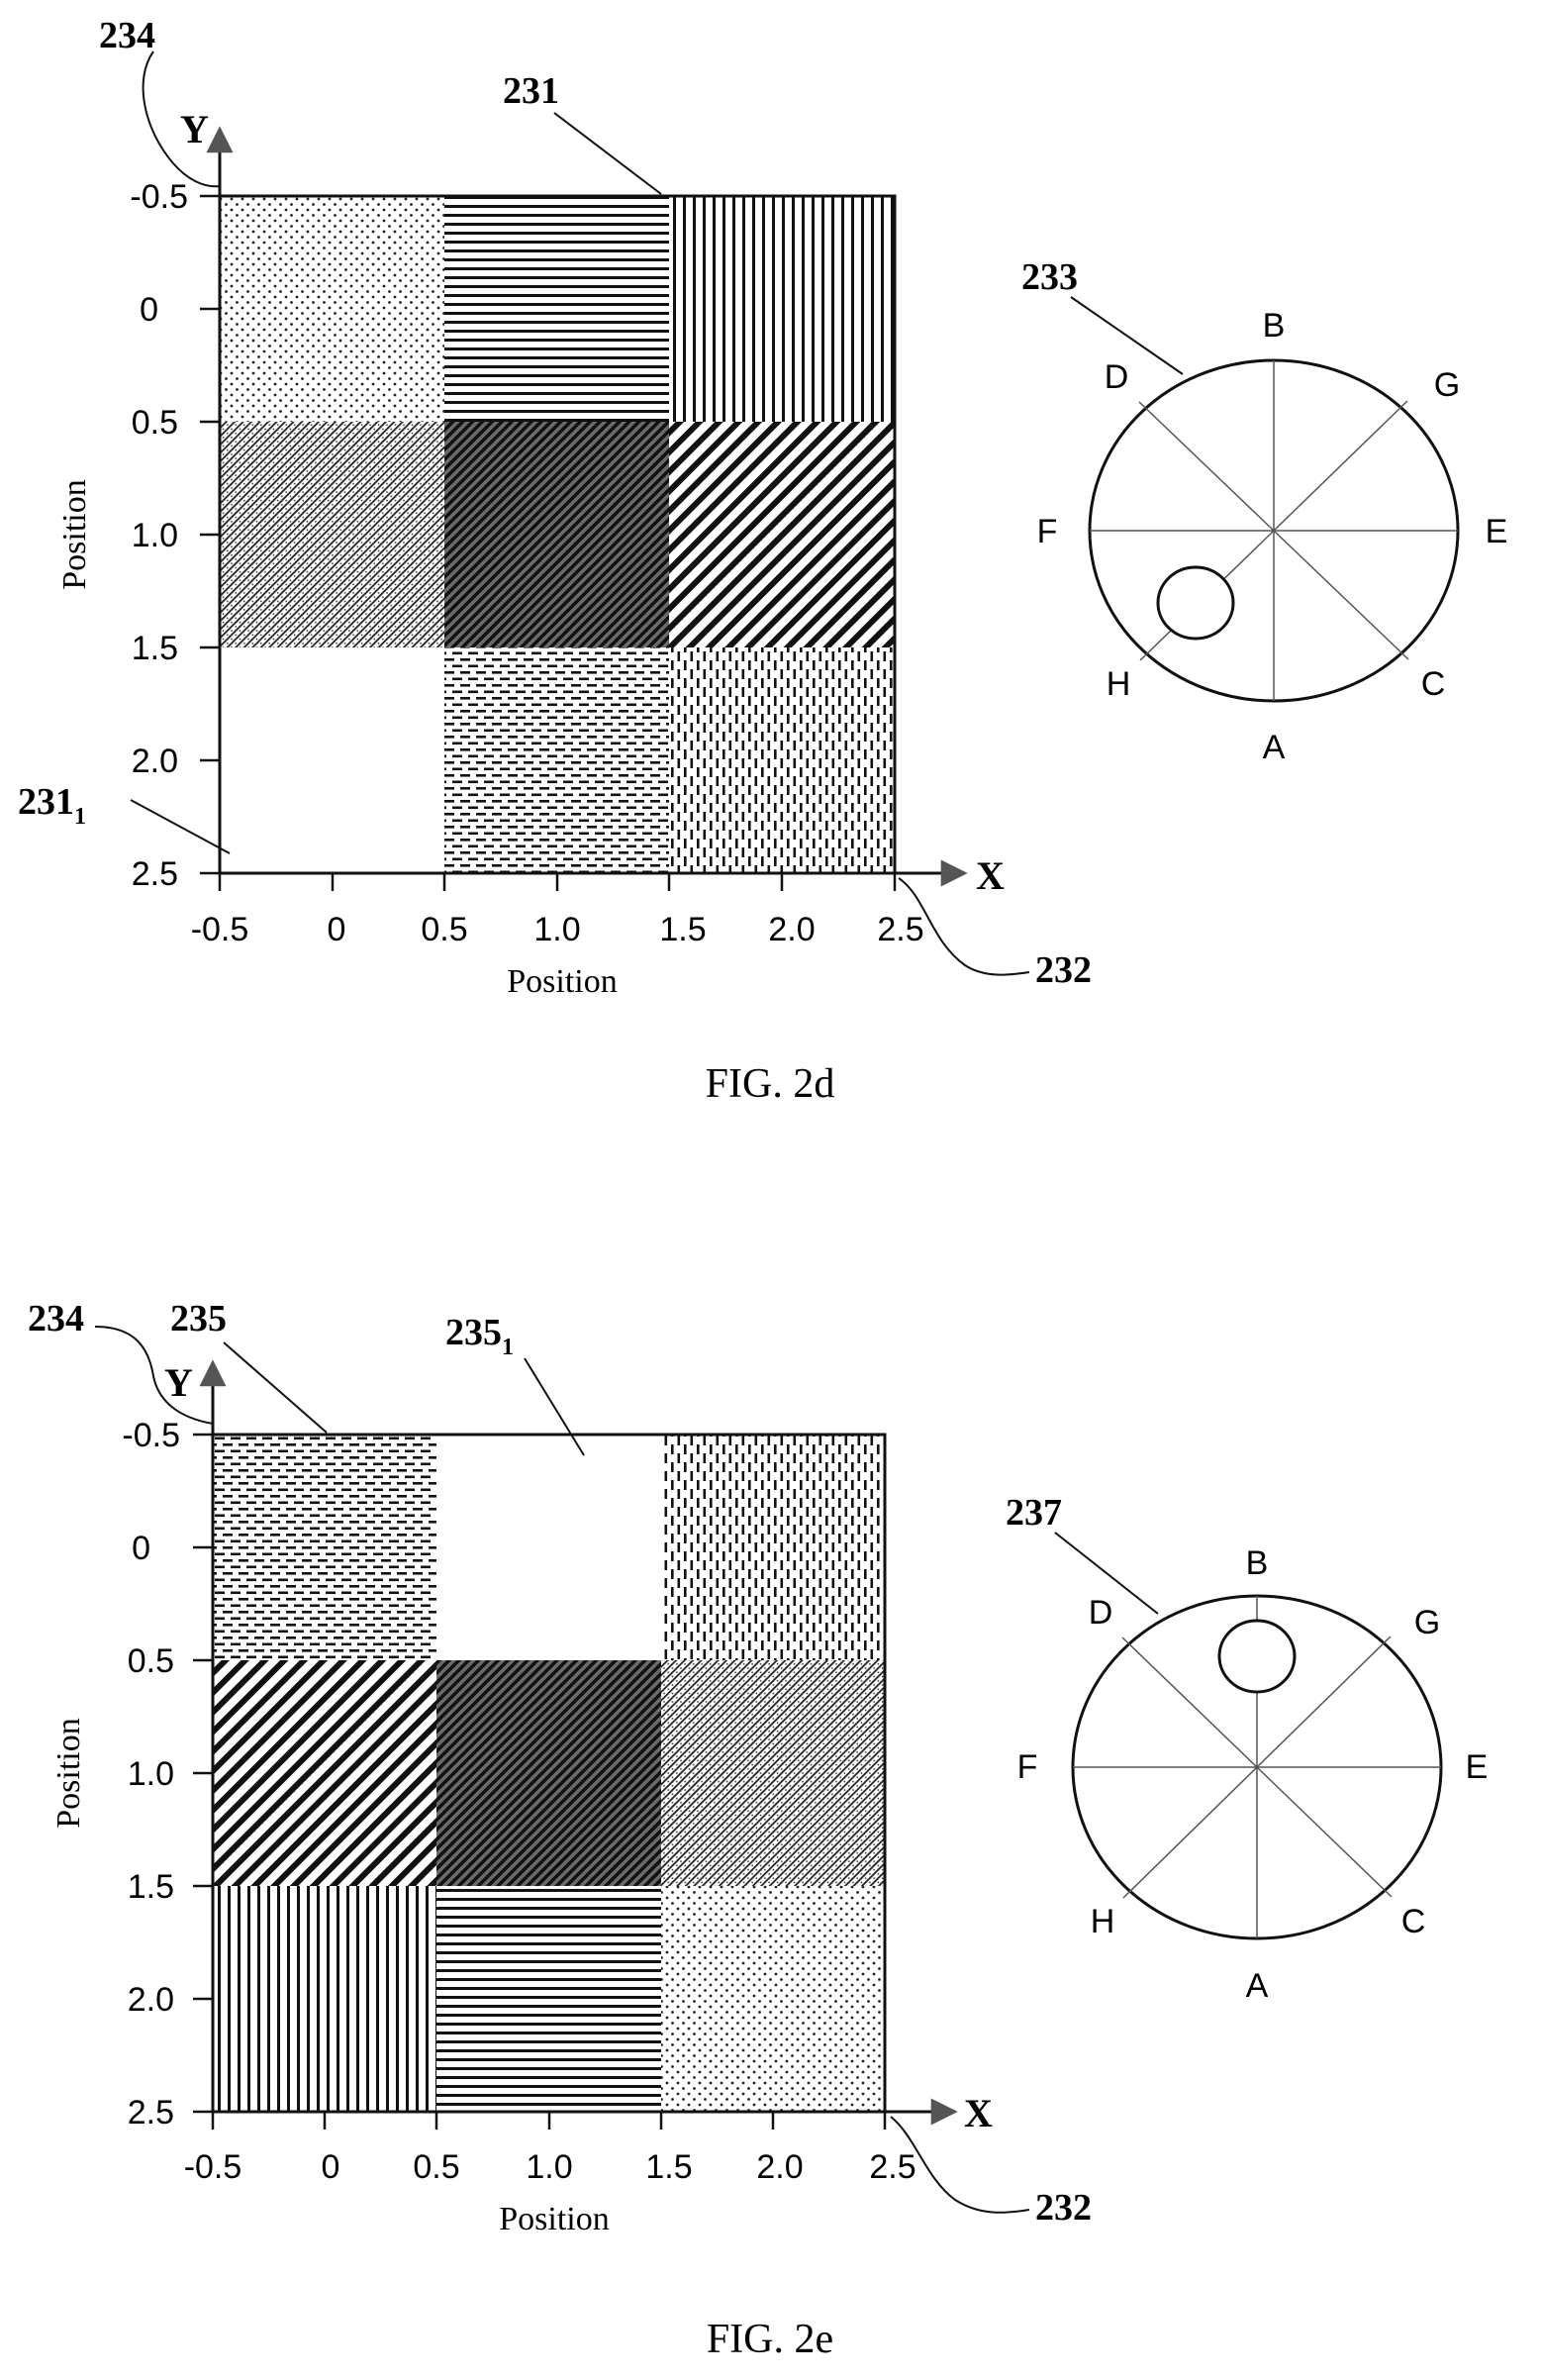  Describe the element at coordinates (155, 423) in the screenshot. I see `fig2d-y-tick-label: 0.5` at that location.